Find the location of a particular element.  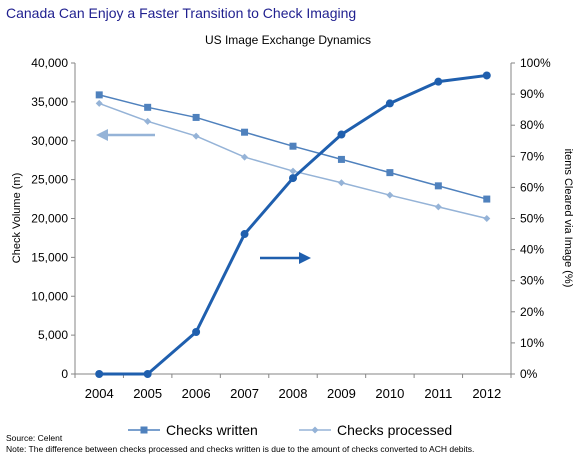

y2-tick-label: 0% is located at coordinates (529, 374).